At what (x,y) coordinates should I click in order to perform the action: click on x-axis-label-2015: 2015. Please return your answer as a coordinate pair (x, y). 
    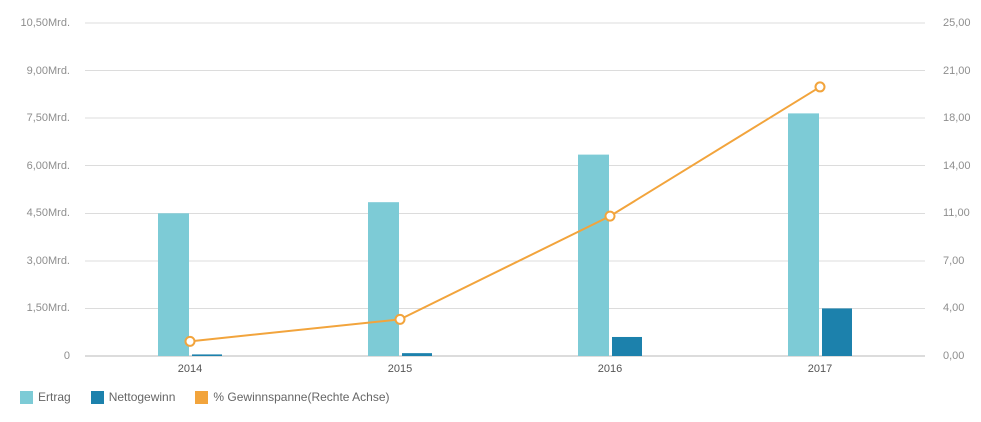
    Looking at the image, I should click on (400, 369).